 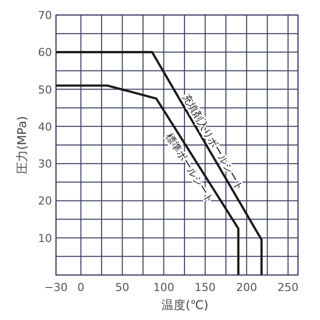 I want to click on x-axis-title: 温度(℃), so click(x=185, y=305).